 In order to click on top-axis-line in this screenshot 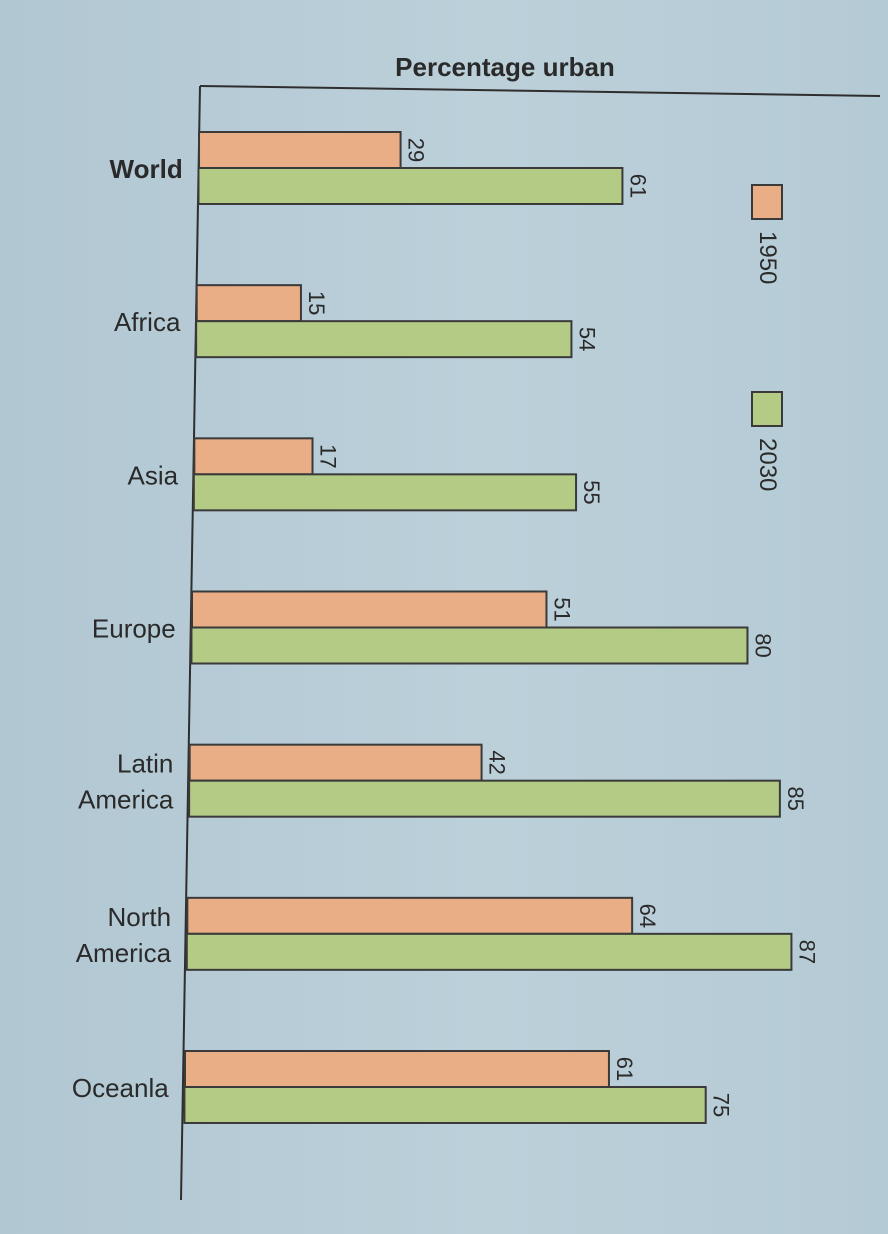, I will do `click(540, 91)`.